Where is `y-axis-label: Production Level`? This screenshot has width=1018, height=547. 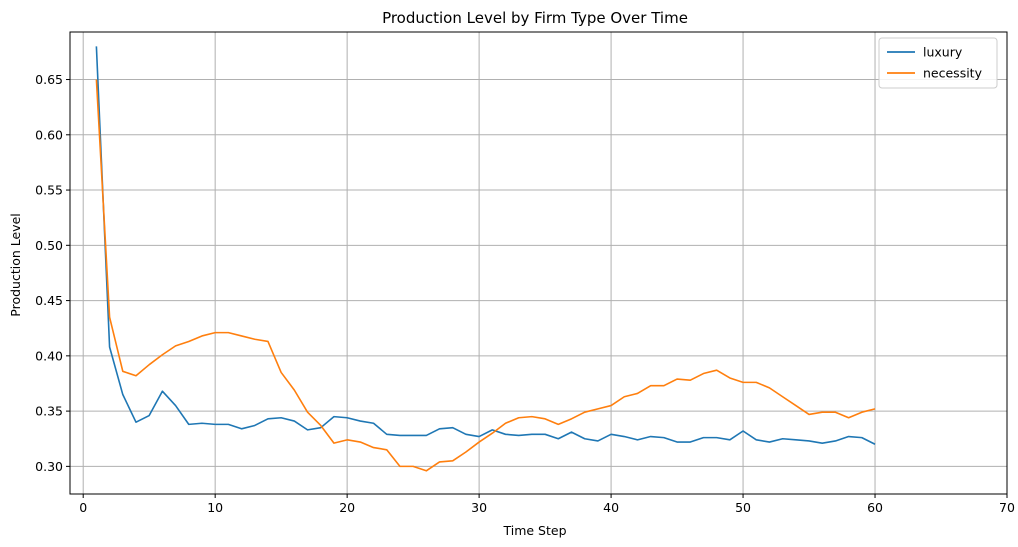
y-axis-label: Production Level is located at coordinates (15, 264).